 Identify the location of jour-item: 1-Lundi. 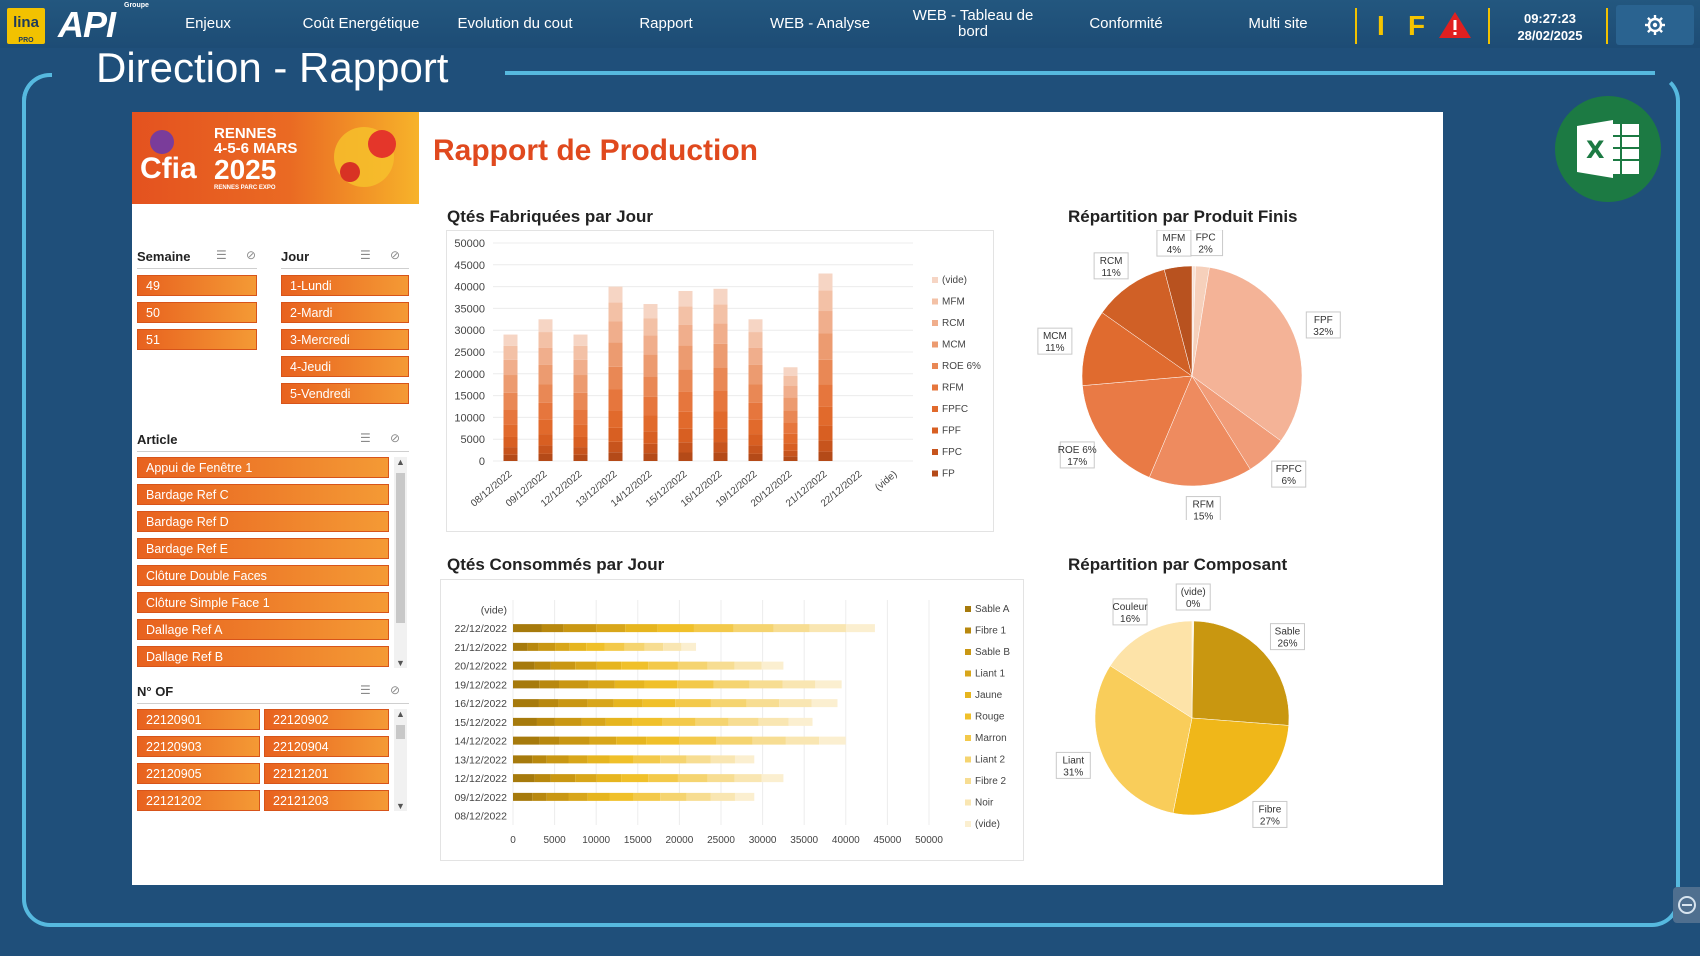
(345, 285).